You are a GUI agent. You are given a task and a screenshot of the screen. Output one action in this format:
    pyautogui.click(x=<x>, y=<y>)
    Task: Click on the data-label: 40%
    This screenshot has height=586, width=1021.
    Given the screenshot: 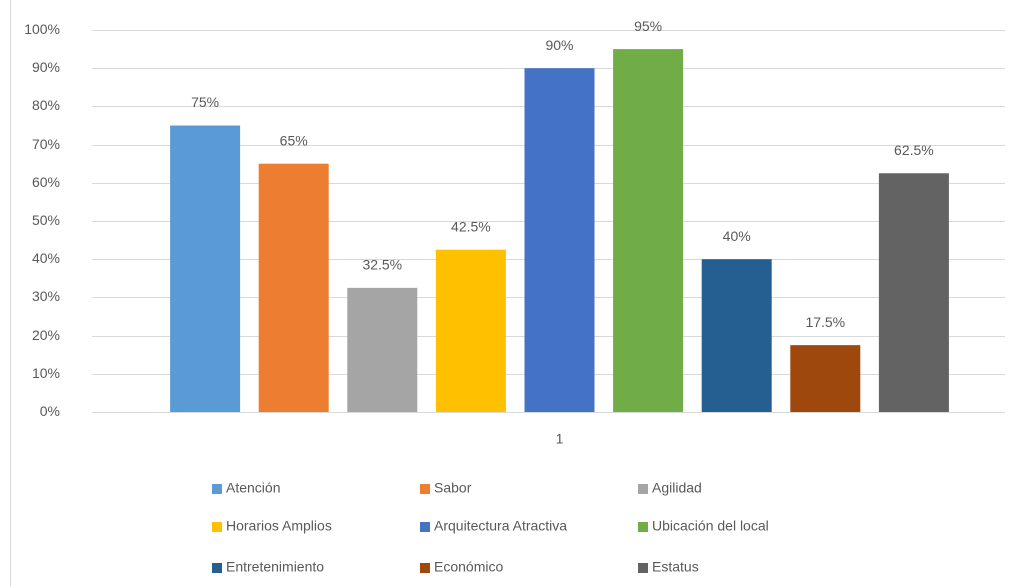 What is the action you would take?
    pyautogui.click(x=737, y=236)
    